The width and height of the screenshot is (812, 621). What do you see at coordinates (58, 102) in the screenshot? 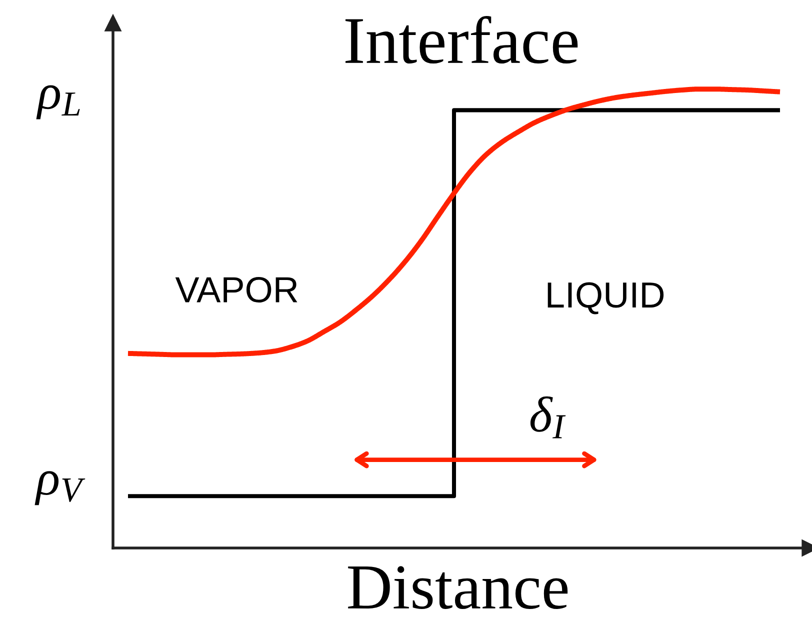
I see `text: ρ$_{L}$` at bounding box center [58, 102].